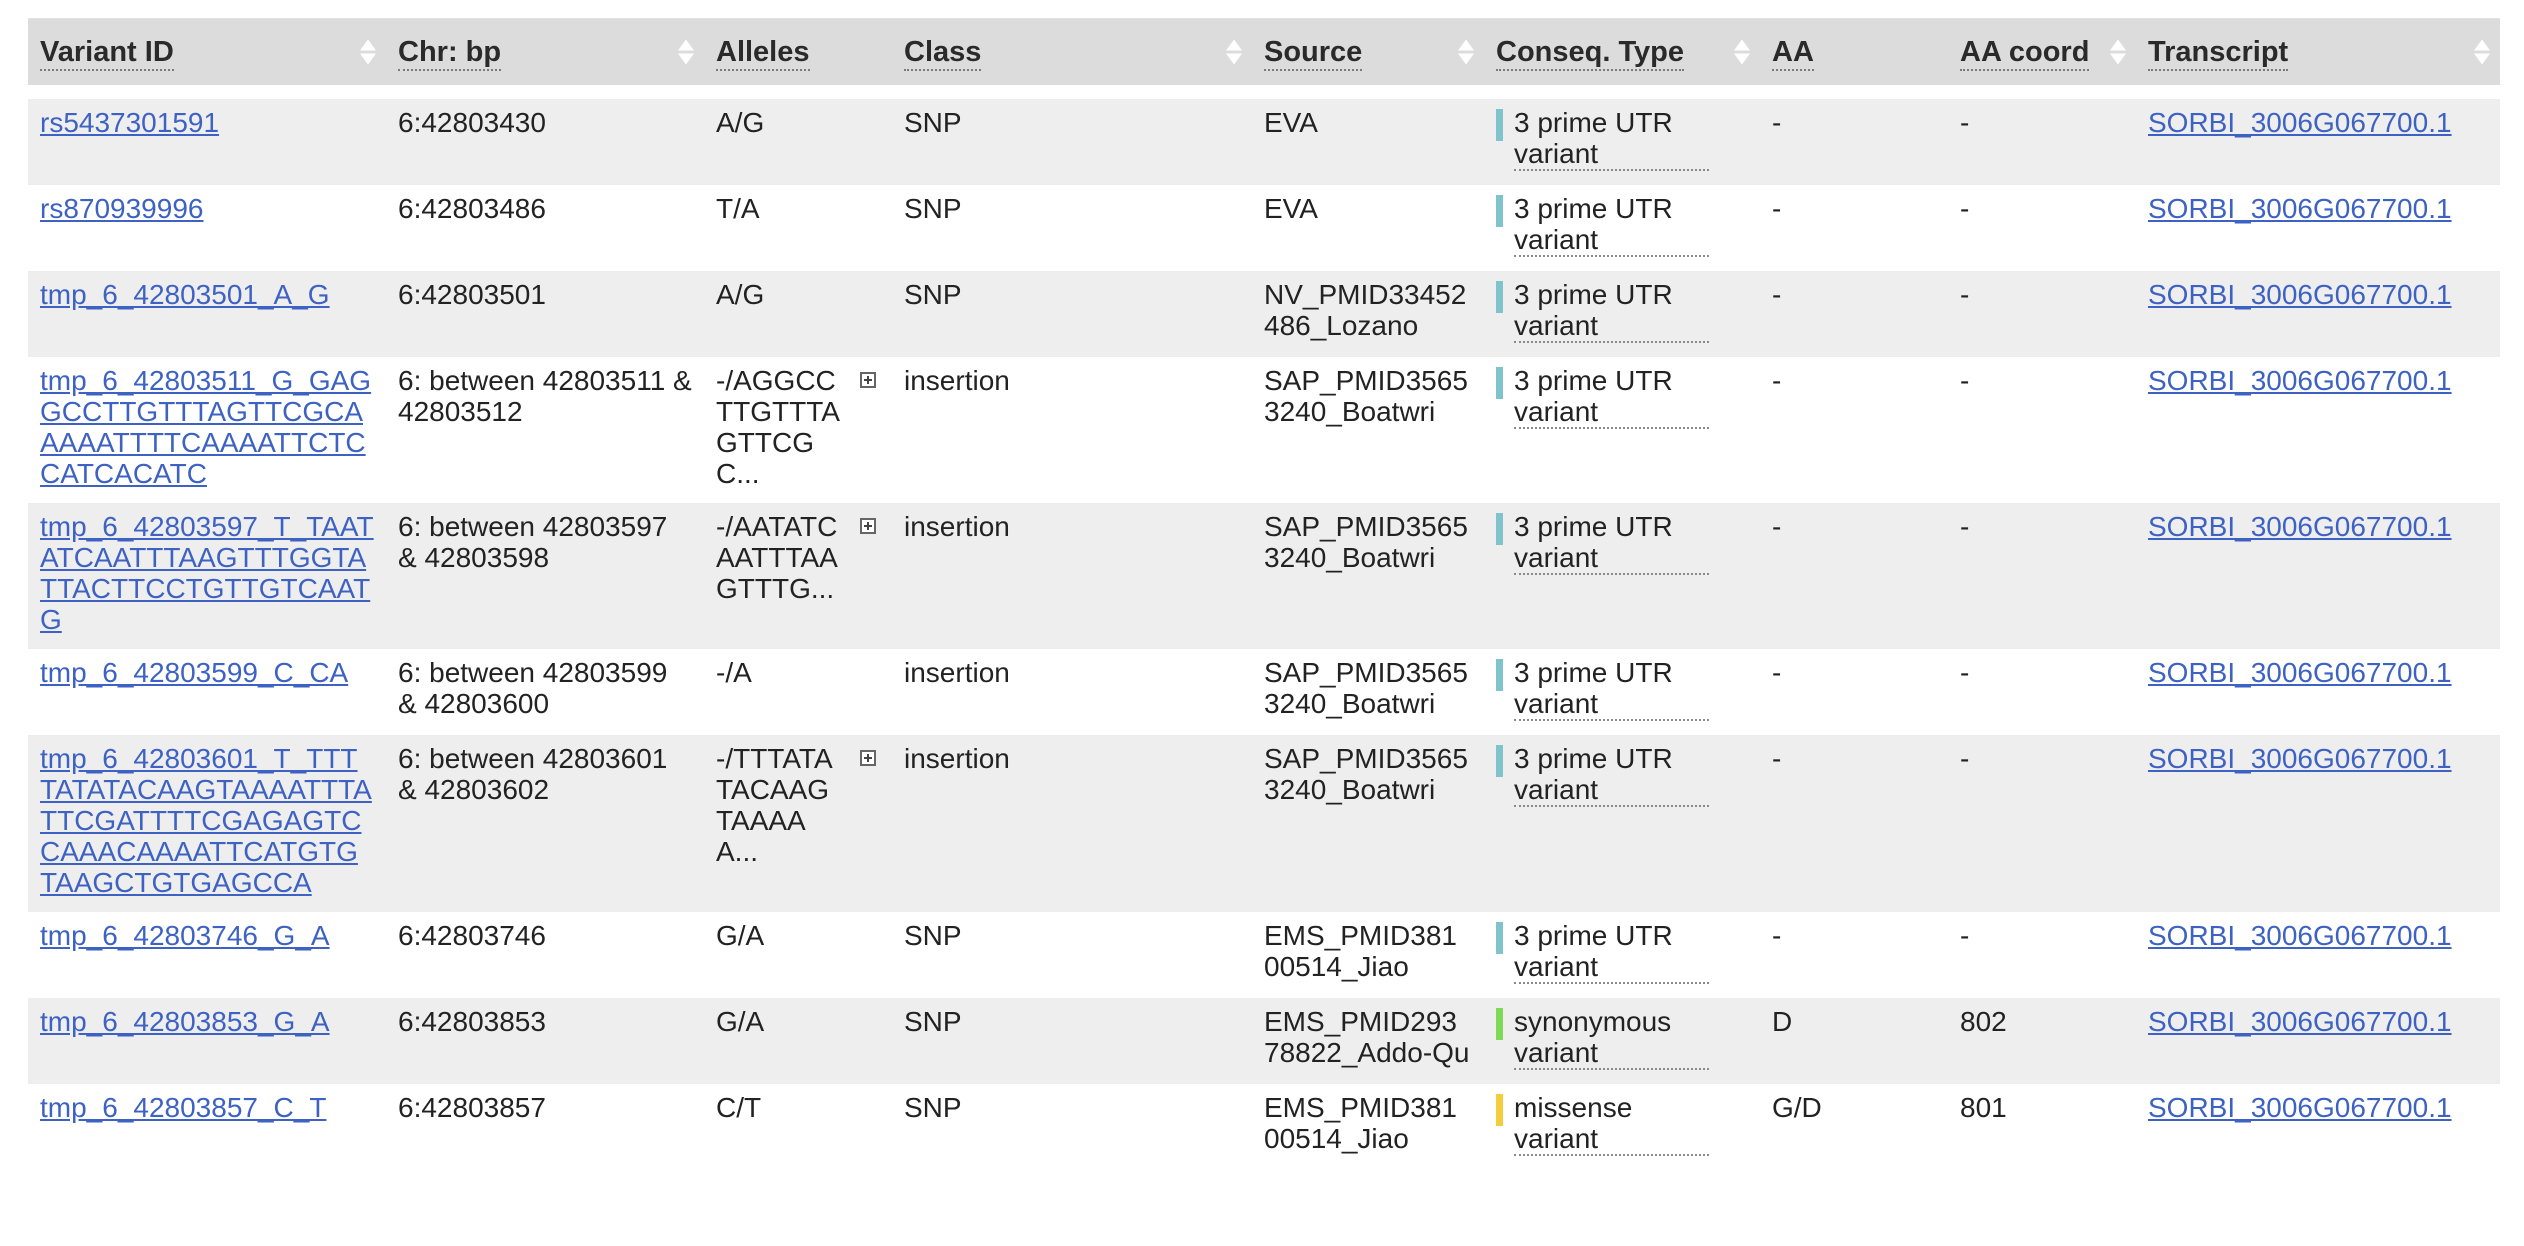 The image size is (2524, 1246). Describe the element at coordinates (798, 1127) in the screenshot. I see `alleles-cell: C/T` at that location.